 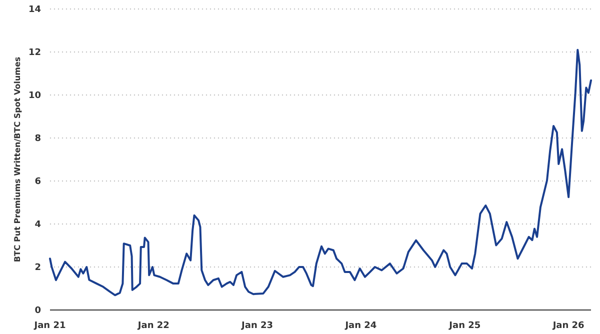 What do you see at coordinates (37, 139) in the screenshot?
I see `y-tick-label: 8` at bounding box center [37, 139].